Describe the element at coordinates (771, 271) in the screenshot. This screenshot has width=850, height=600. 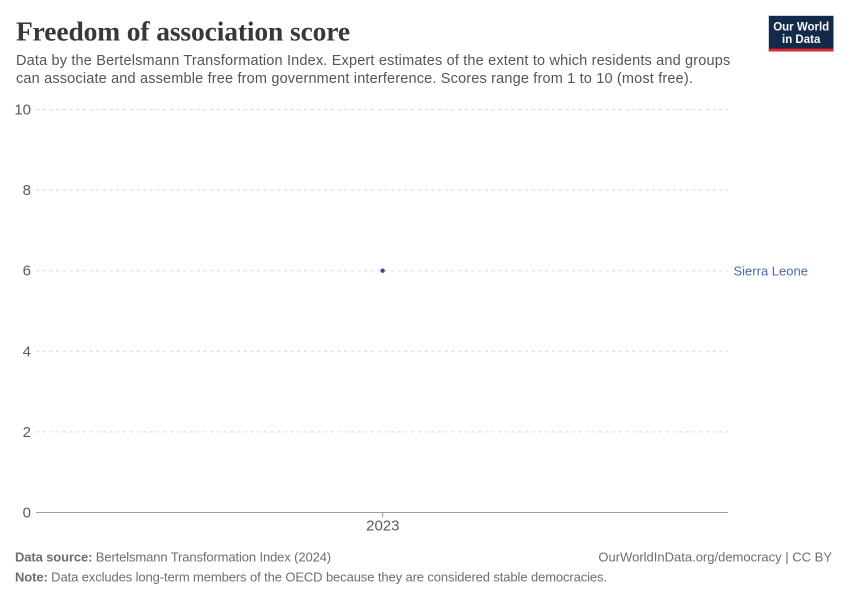
I see `svg-text: Sierra Leone` at that location.